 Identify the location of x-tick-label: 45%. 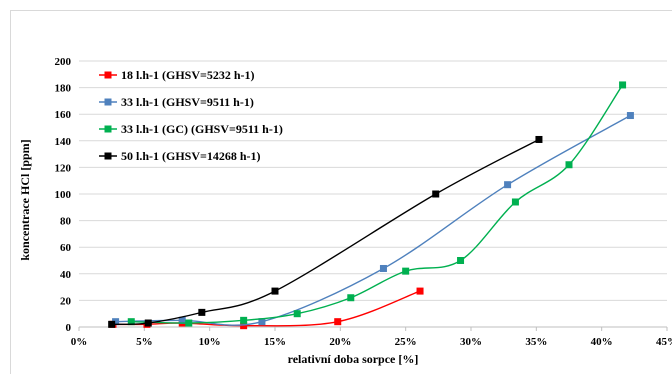
(664, 342).